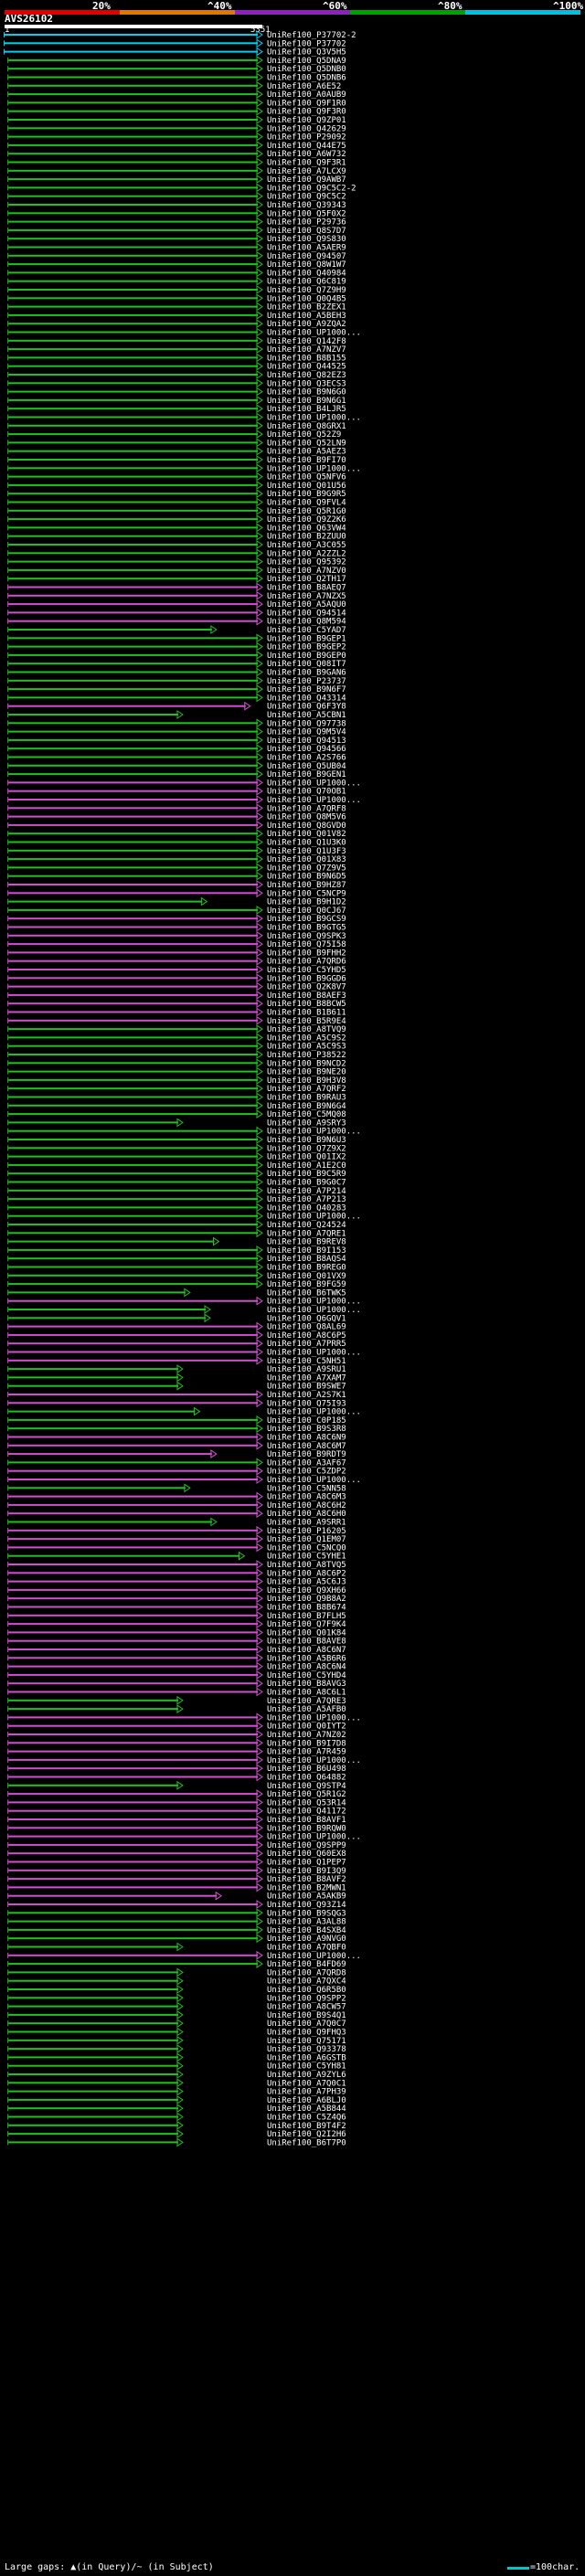  Describe the element at coordinates (177, 2049) in the screenshot. I see `hit-row: UniRef100_Q93378` at that location.